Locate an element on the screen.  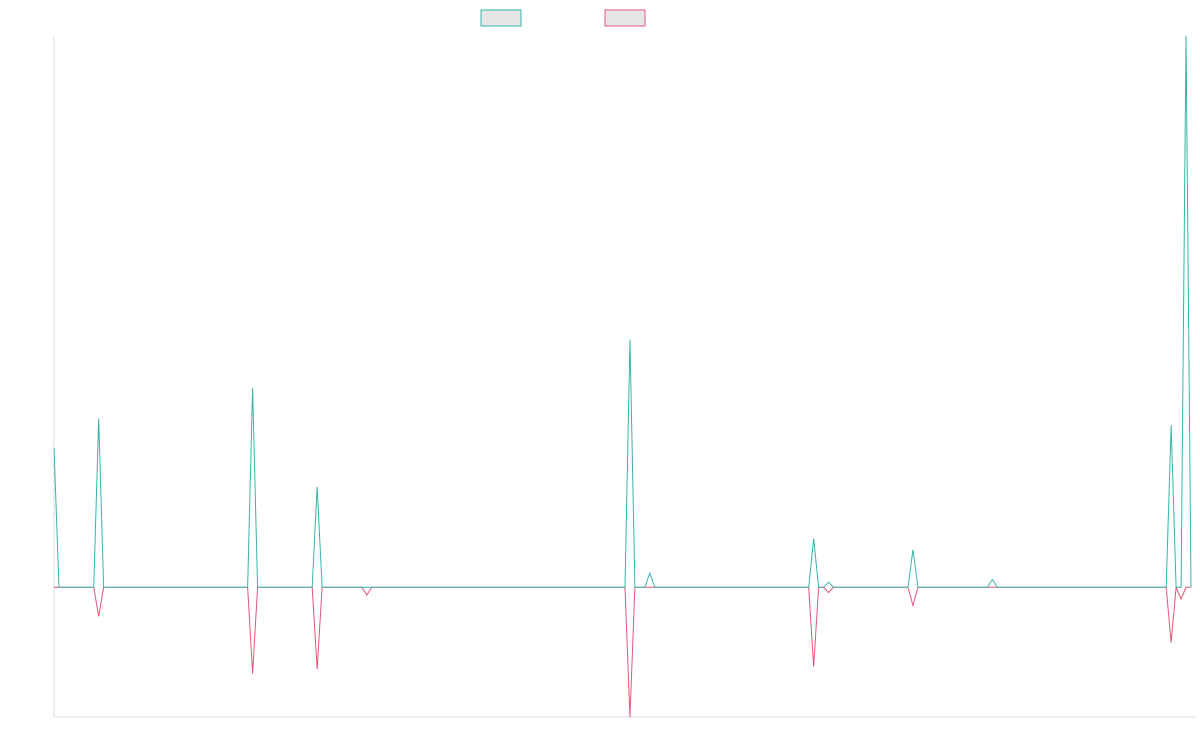
legend is located at coordinates (563, 18).